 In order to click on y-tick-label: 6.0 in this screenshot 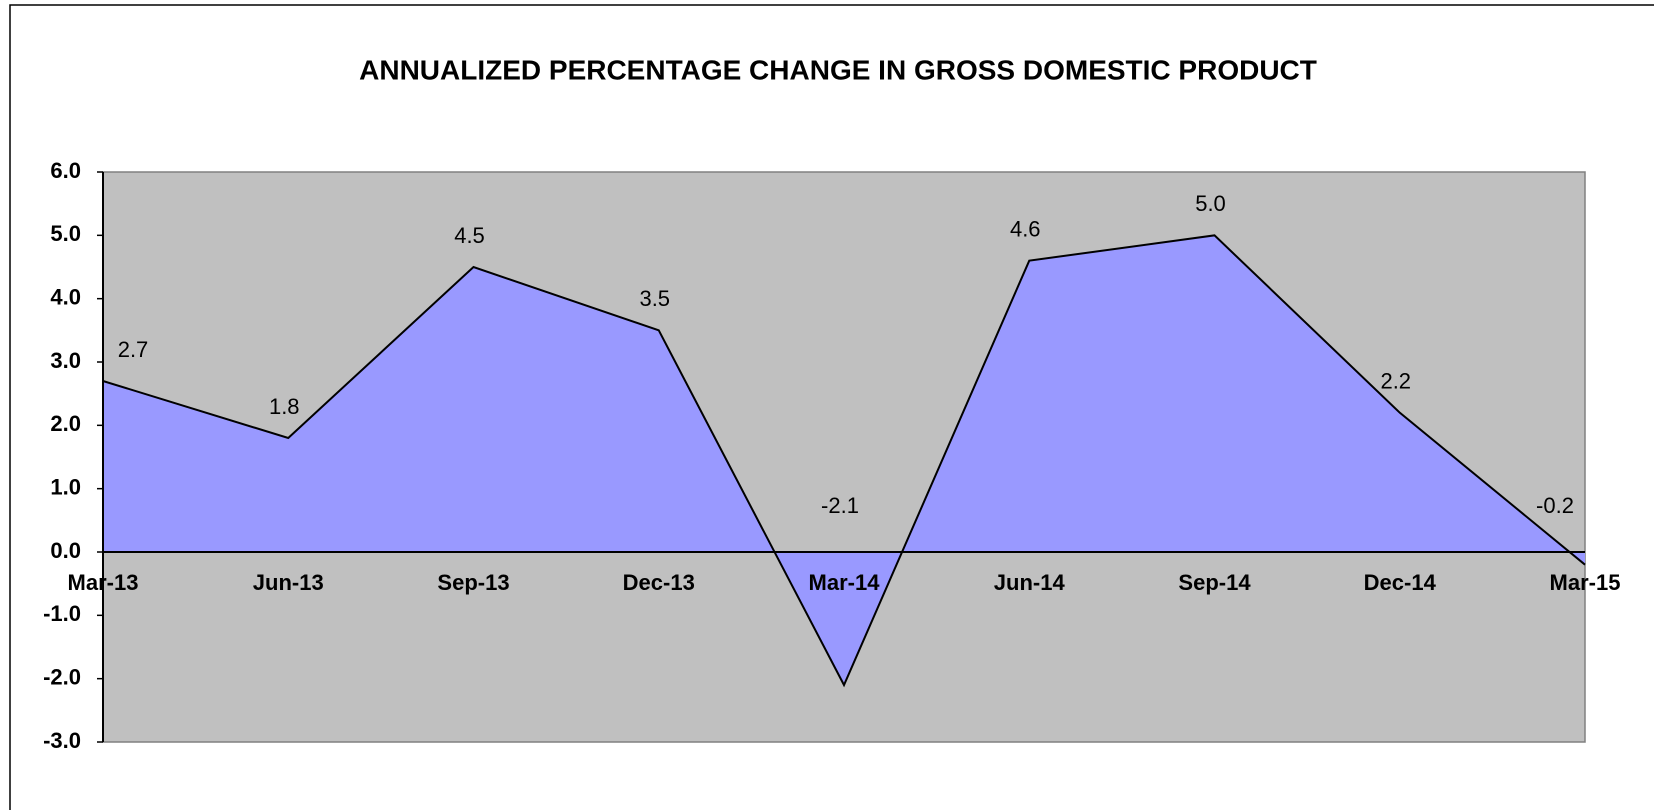, I will do `click(65, 170)`.